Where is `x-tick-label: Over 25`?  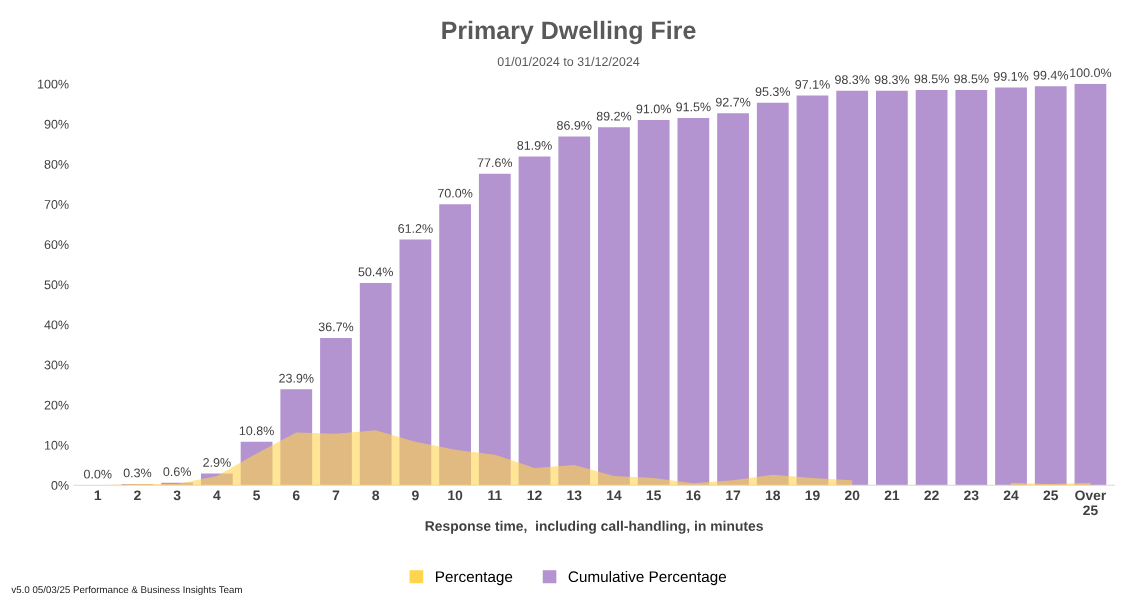
x-tick-label: Over 25 is located at coordinates (1091, 503).